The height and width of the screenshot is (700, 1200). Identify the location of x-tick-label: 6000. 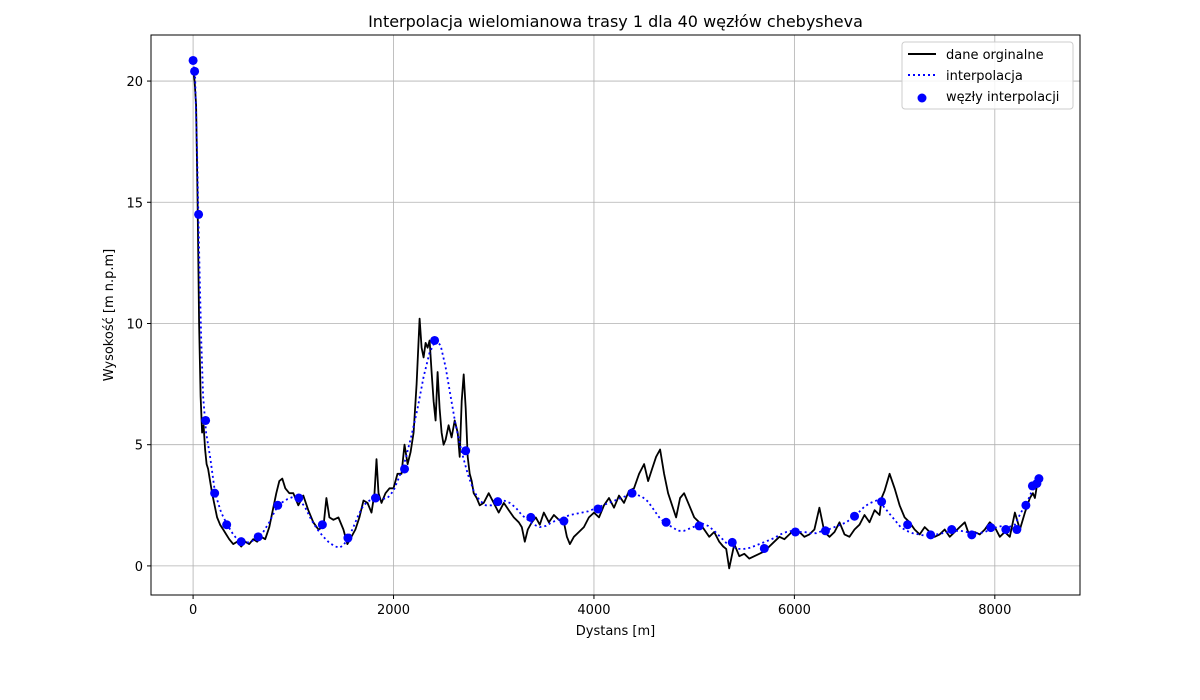
(794, 610).